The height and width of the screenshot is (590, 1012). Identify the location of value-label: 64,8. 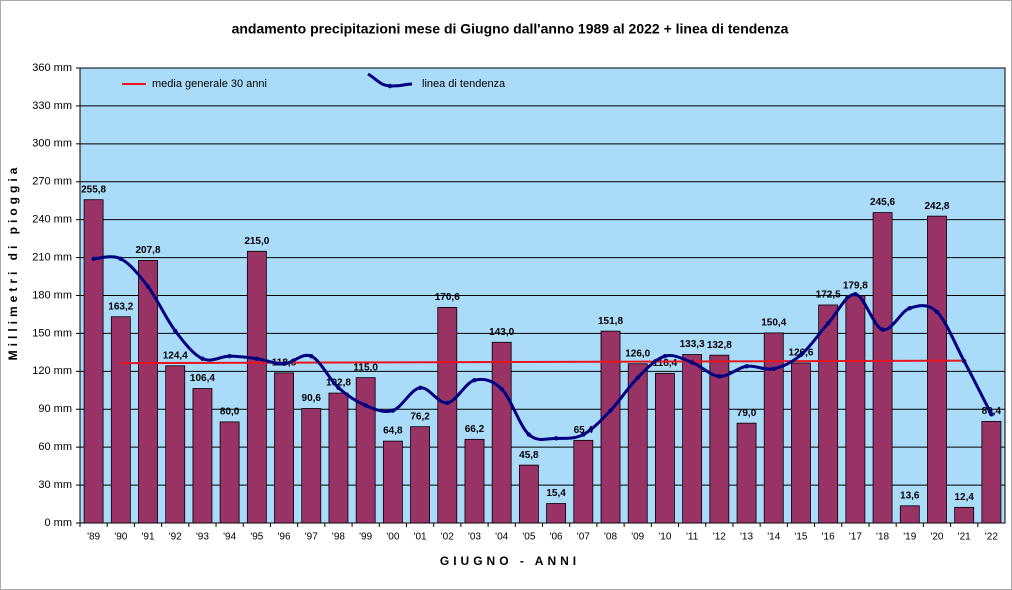
(393, 431).